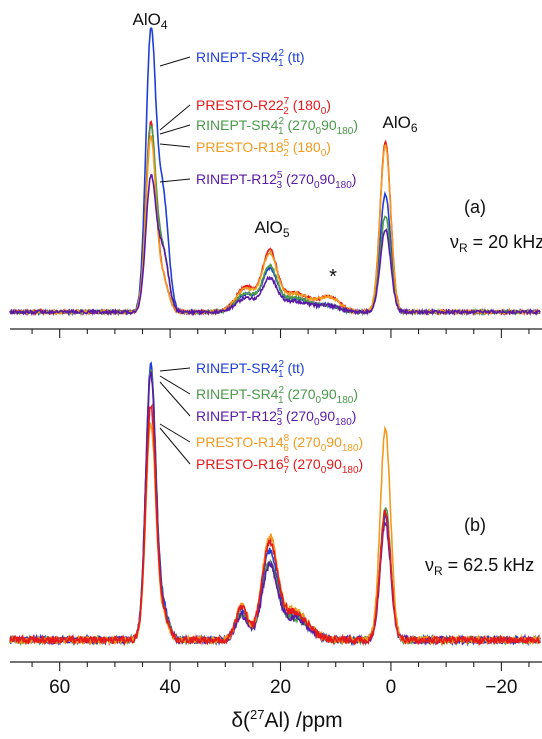  Describe the element at coordinates (59, 687) in the screenshot. I see `x-tick-label: 60` at that location.